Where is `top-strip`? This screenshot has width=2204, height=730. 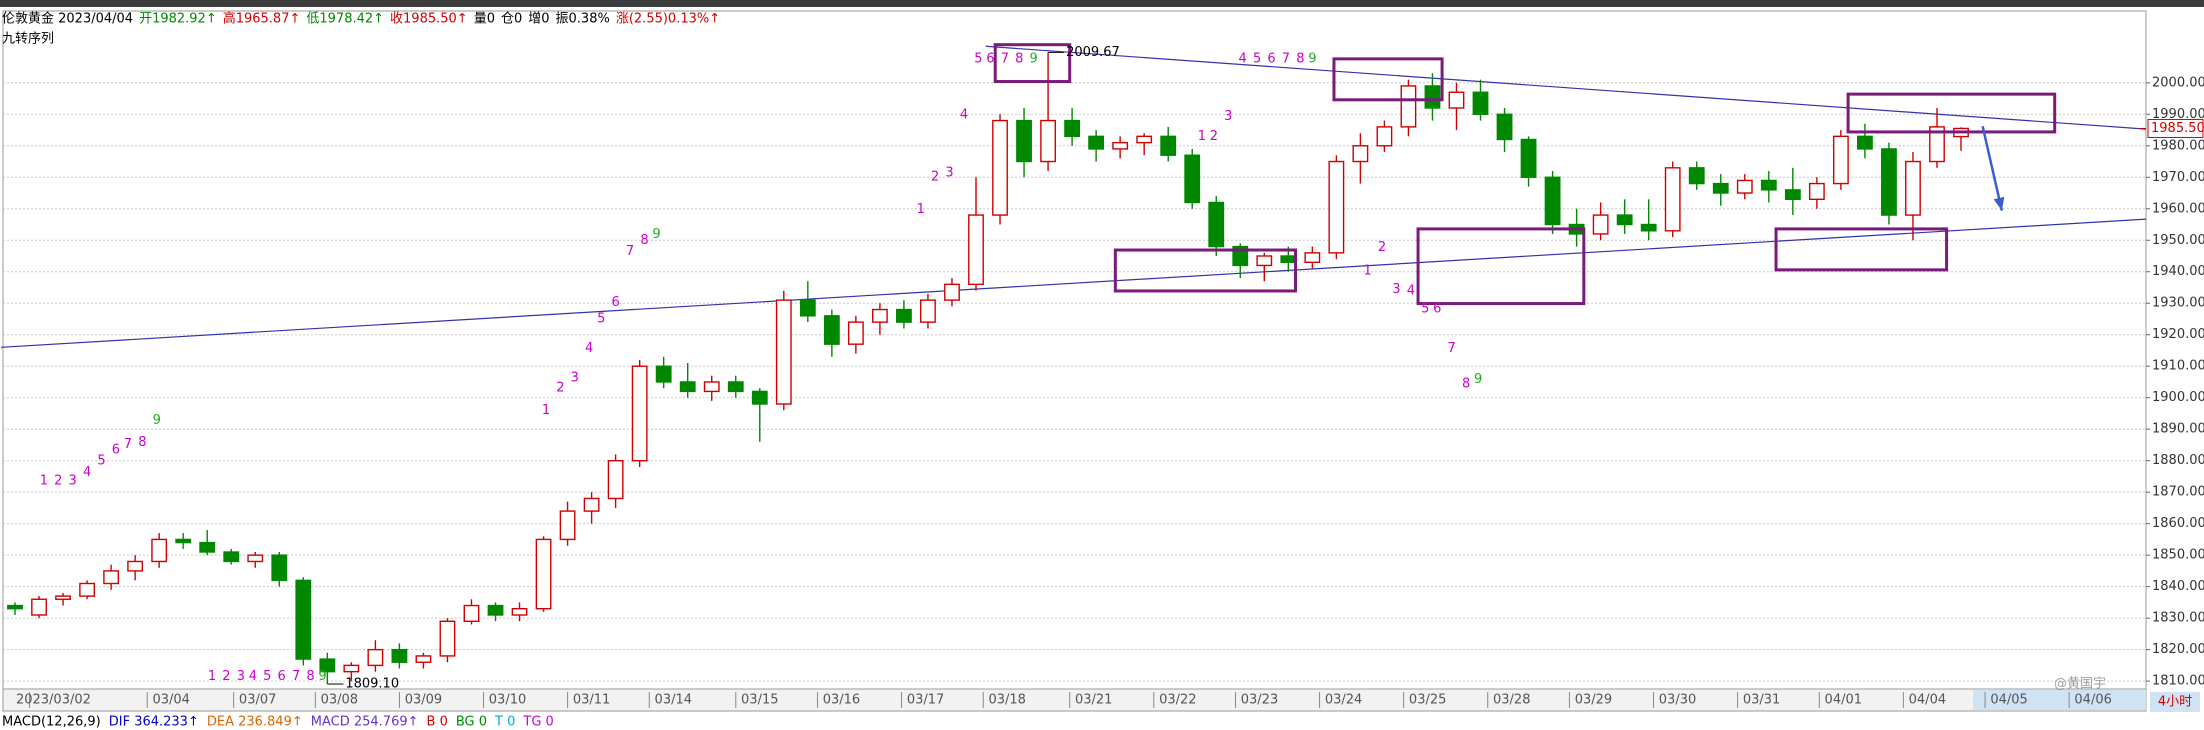
top-strip is located at coordinates (1102, 3).